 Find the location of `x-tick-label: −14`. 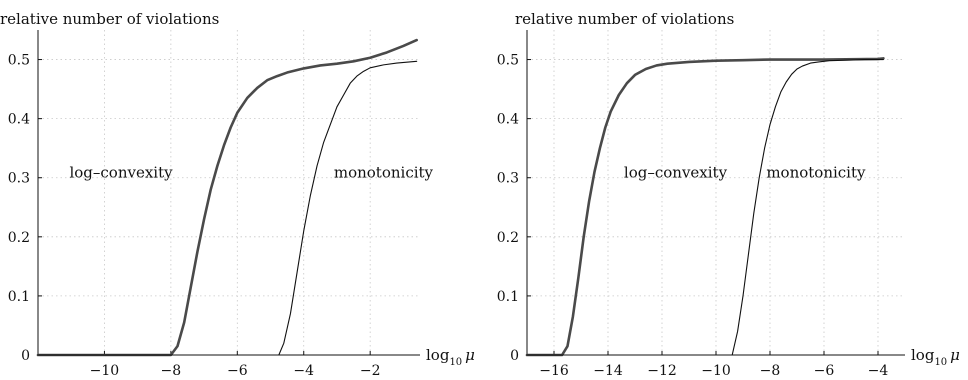

x-tick-label: −14 is located at coordinates (608, 371).